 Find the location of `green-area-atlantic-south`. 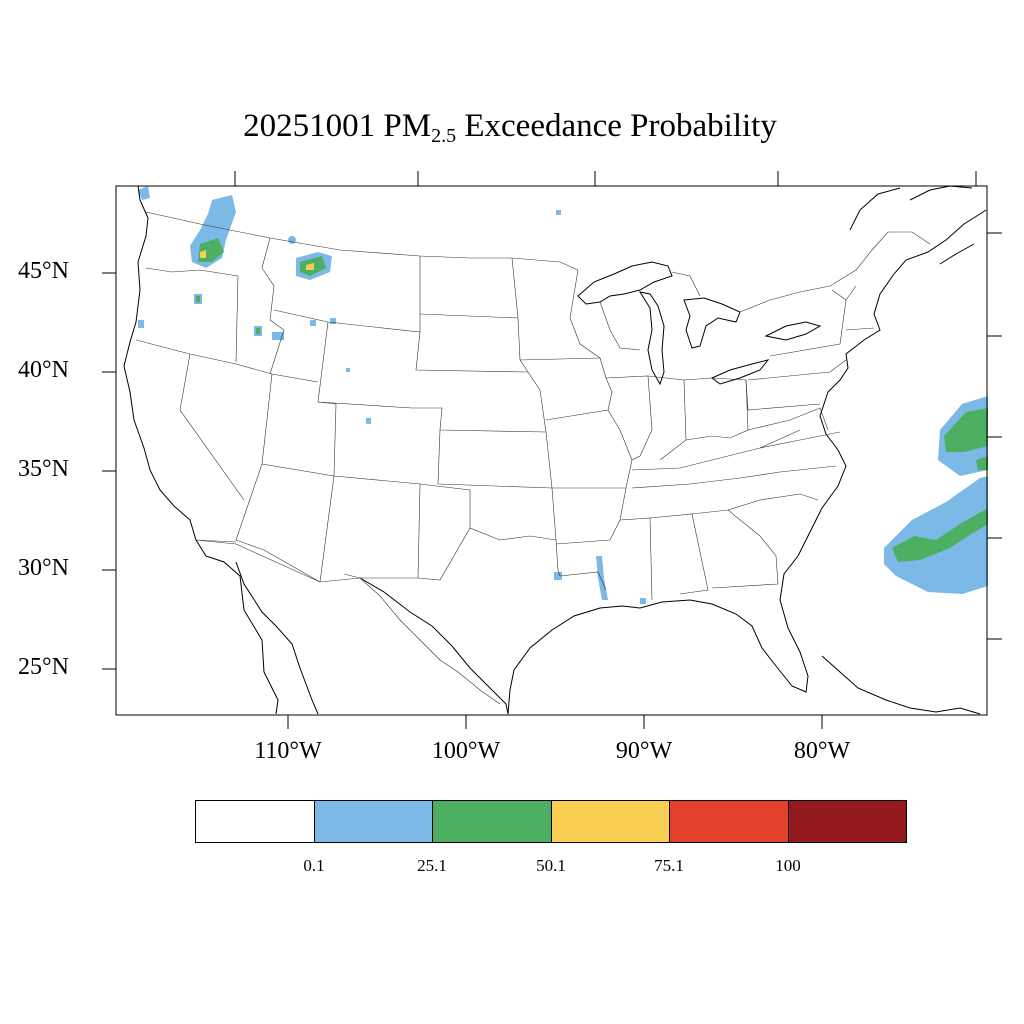

green-area-atlantic-south is located at coordinates (940, 535).